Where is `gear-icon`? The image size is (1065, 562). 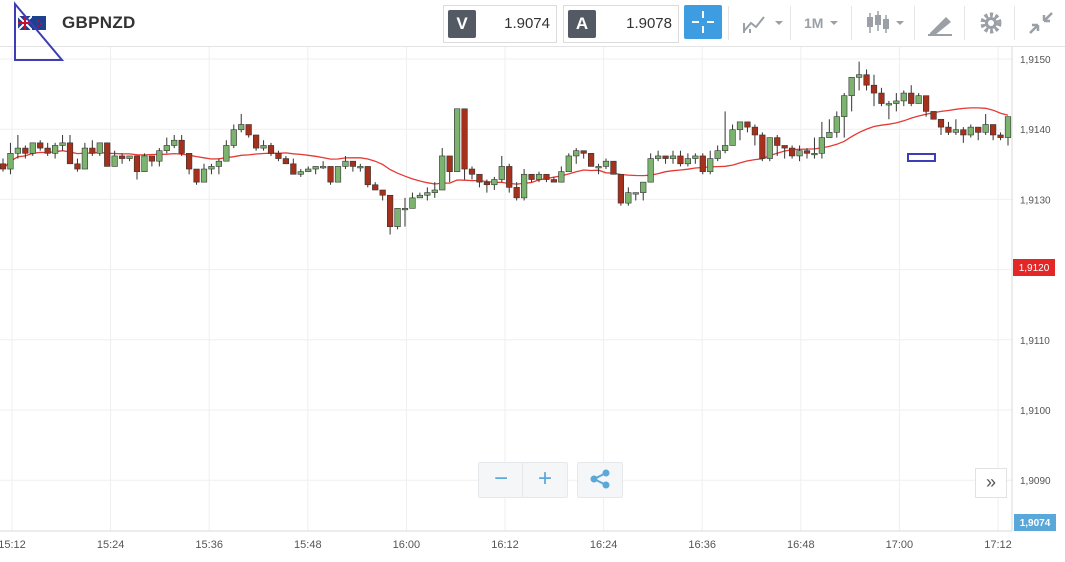 gear-icon is located at coordinates (991, 23).